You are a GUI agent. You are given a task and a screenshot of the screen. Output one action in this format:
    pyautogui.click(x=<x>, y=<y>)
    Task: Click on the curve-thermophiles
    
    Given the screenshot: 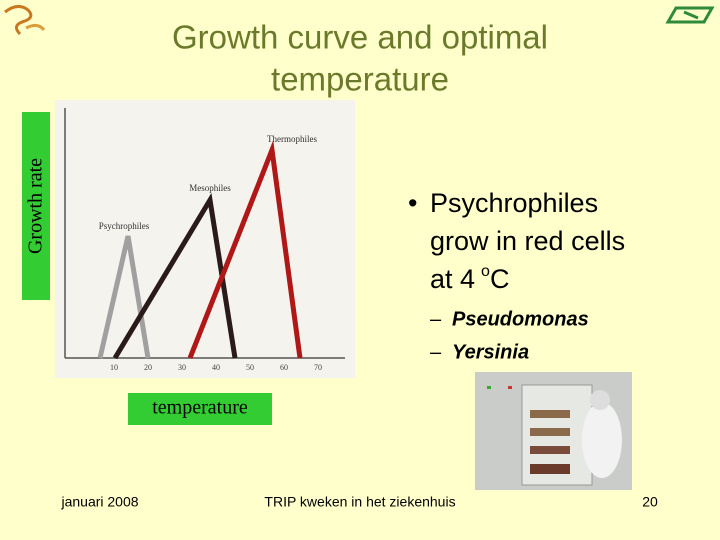 What is the action you would take?
    pyautogui.click(x=245, y=249)
    